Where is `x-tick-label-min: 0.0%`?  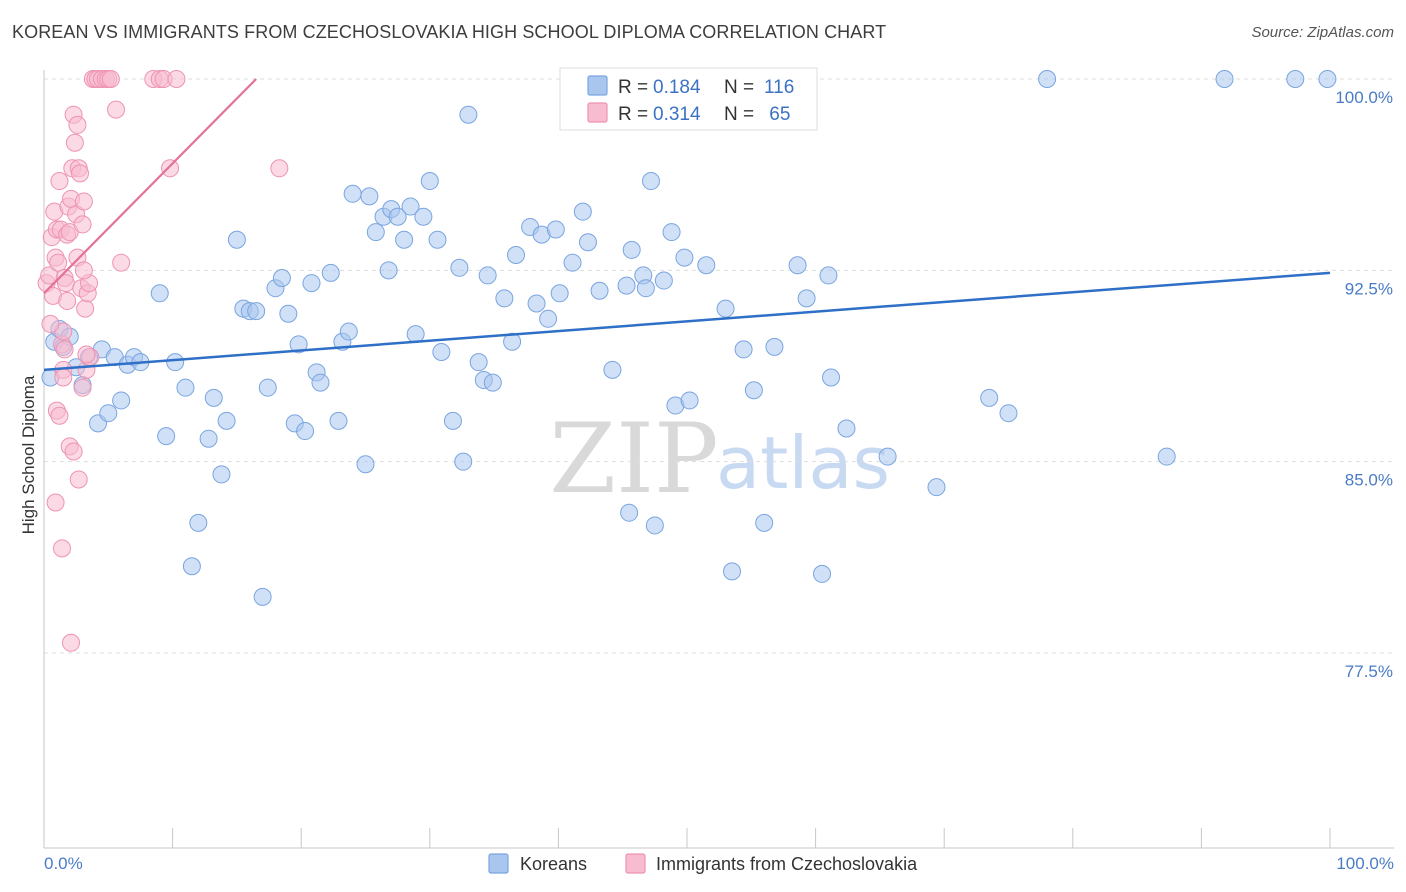
x-tick-label-min: 0.0% is located at coordinates (63, 863).